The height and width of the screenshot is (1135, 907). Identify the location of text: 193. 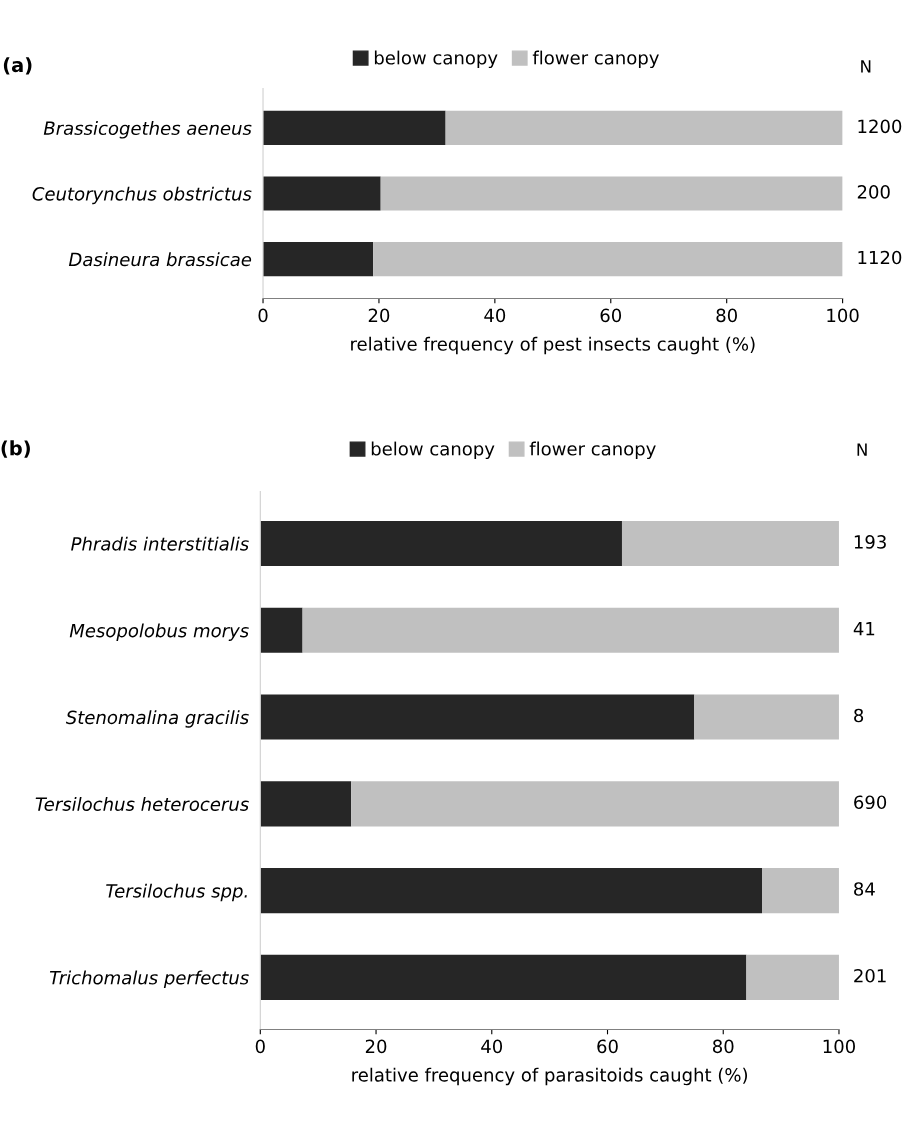
(870, 542).